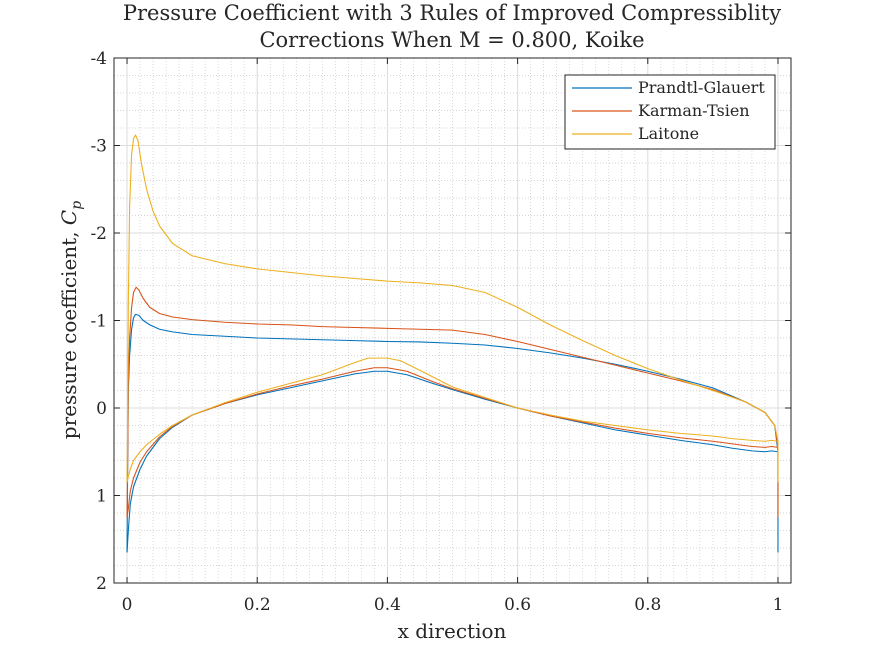 The image size is (875, 656). Describe the element at coordinates (98, 147) in the screenshot. I see `y-tick-label: -3` at that location.